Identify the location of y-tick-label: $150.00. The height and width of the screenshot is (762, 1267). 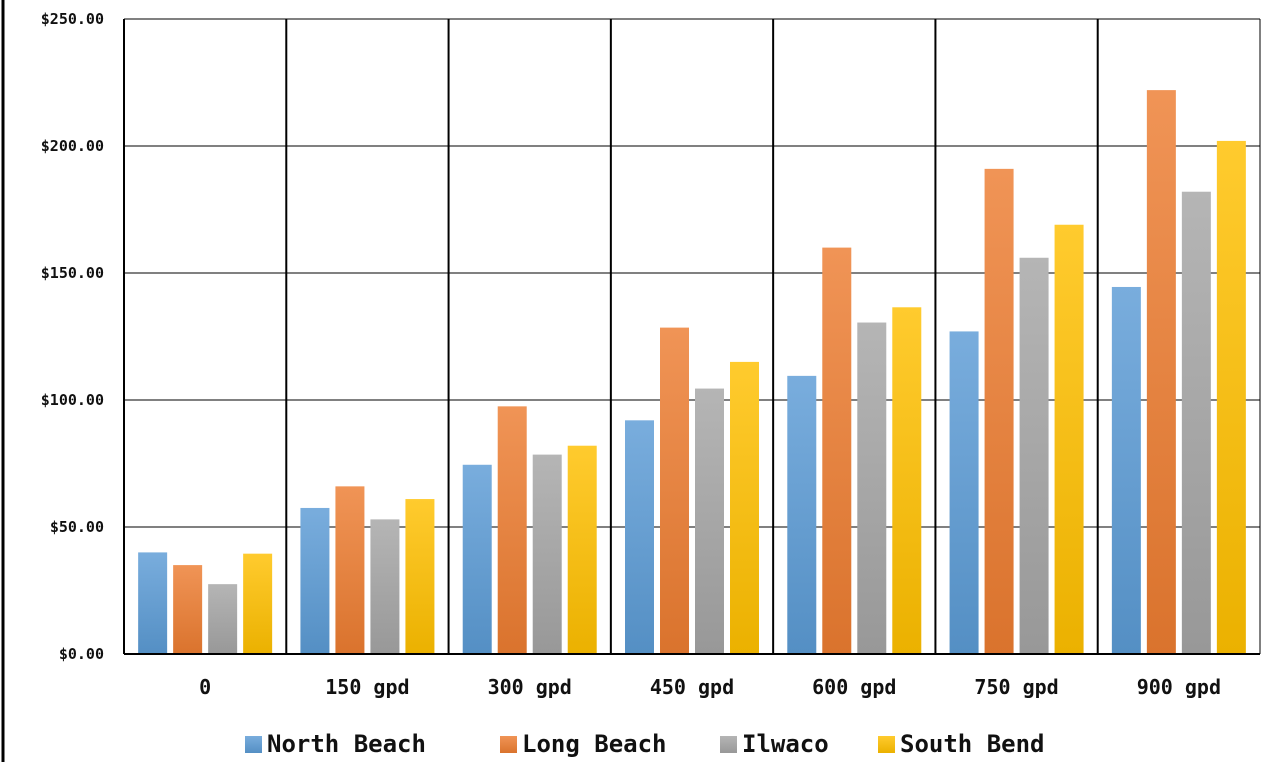
(72, 273).